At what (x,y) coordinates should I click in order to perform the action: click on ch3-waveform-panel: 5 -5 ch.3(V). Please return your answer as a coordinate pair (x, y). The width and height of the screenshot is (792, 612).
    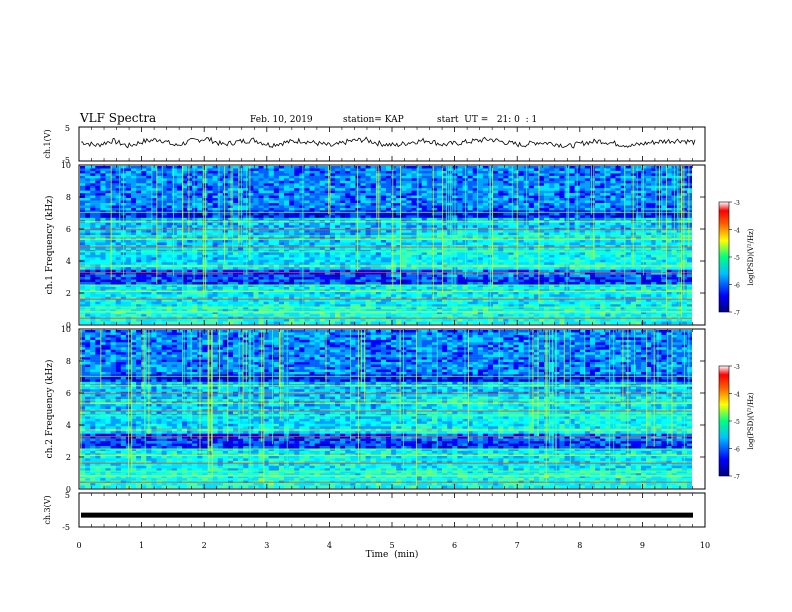
    Looking at the image, I should click on (374, 511).